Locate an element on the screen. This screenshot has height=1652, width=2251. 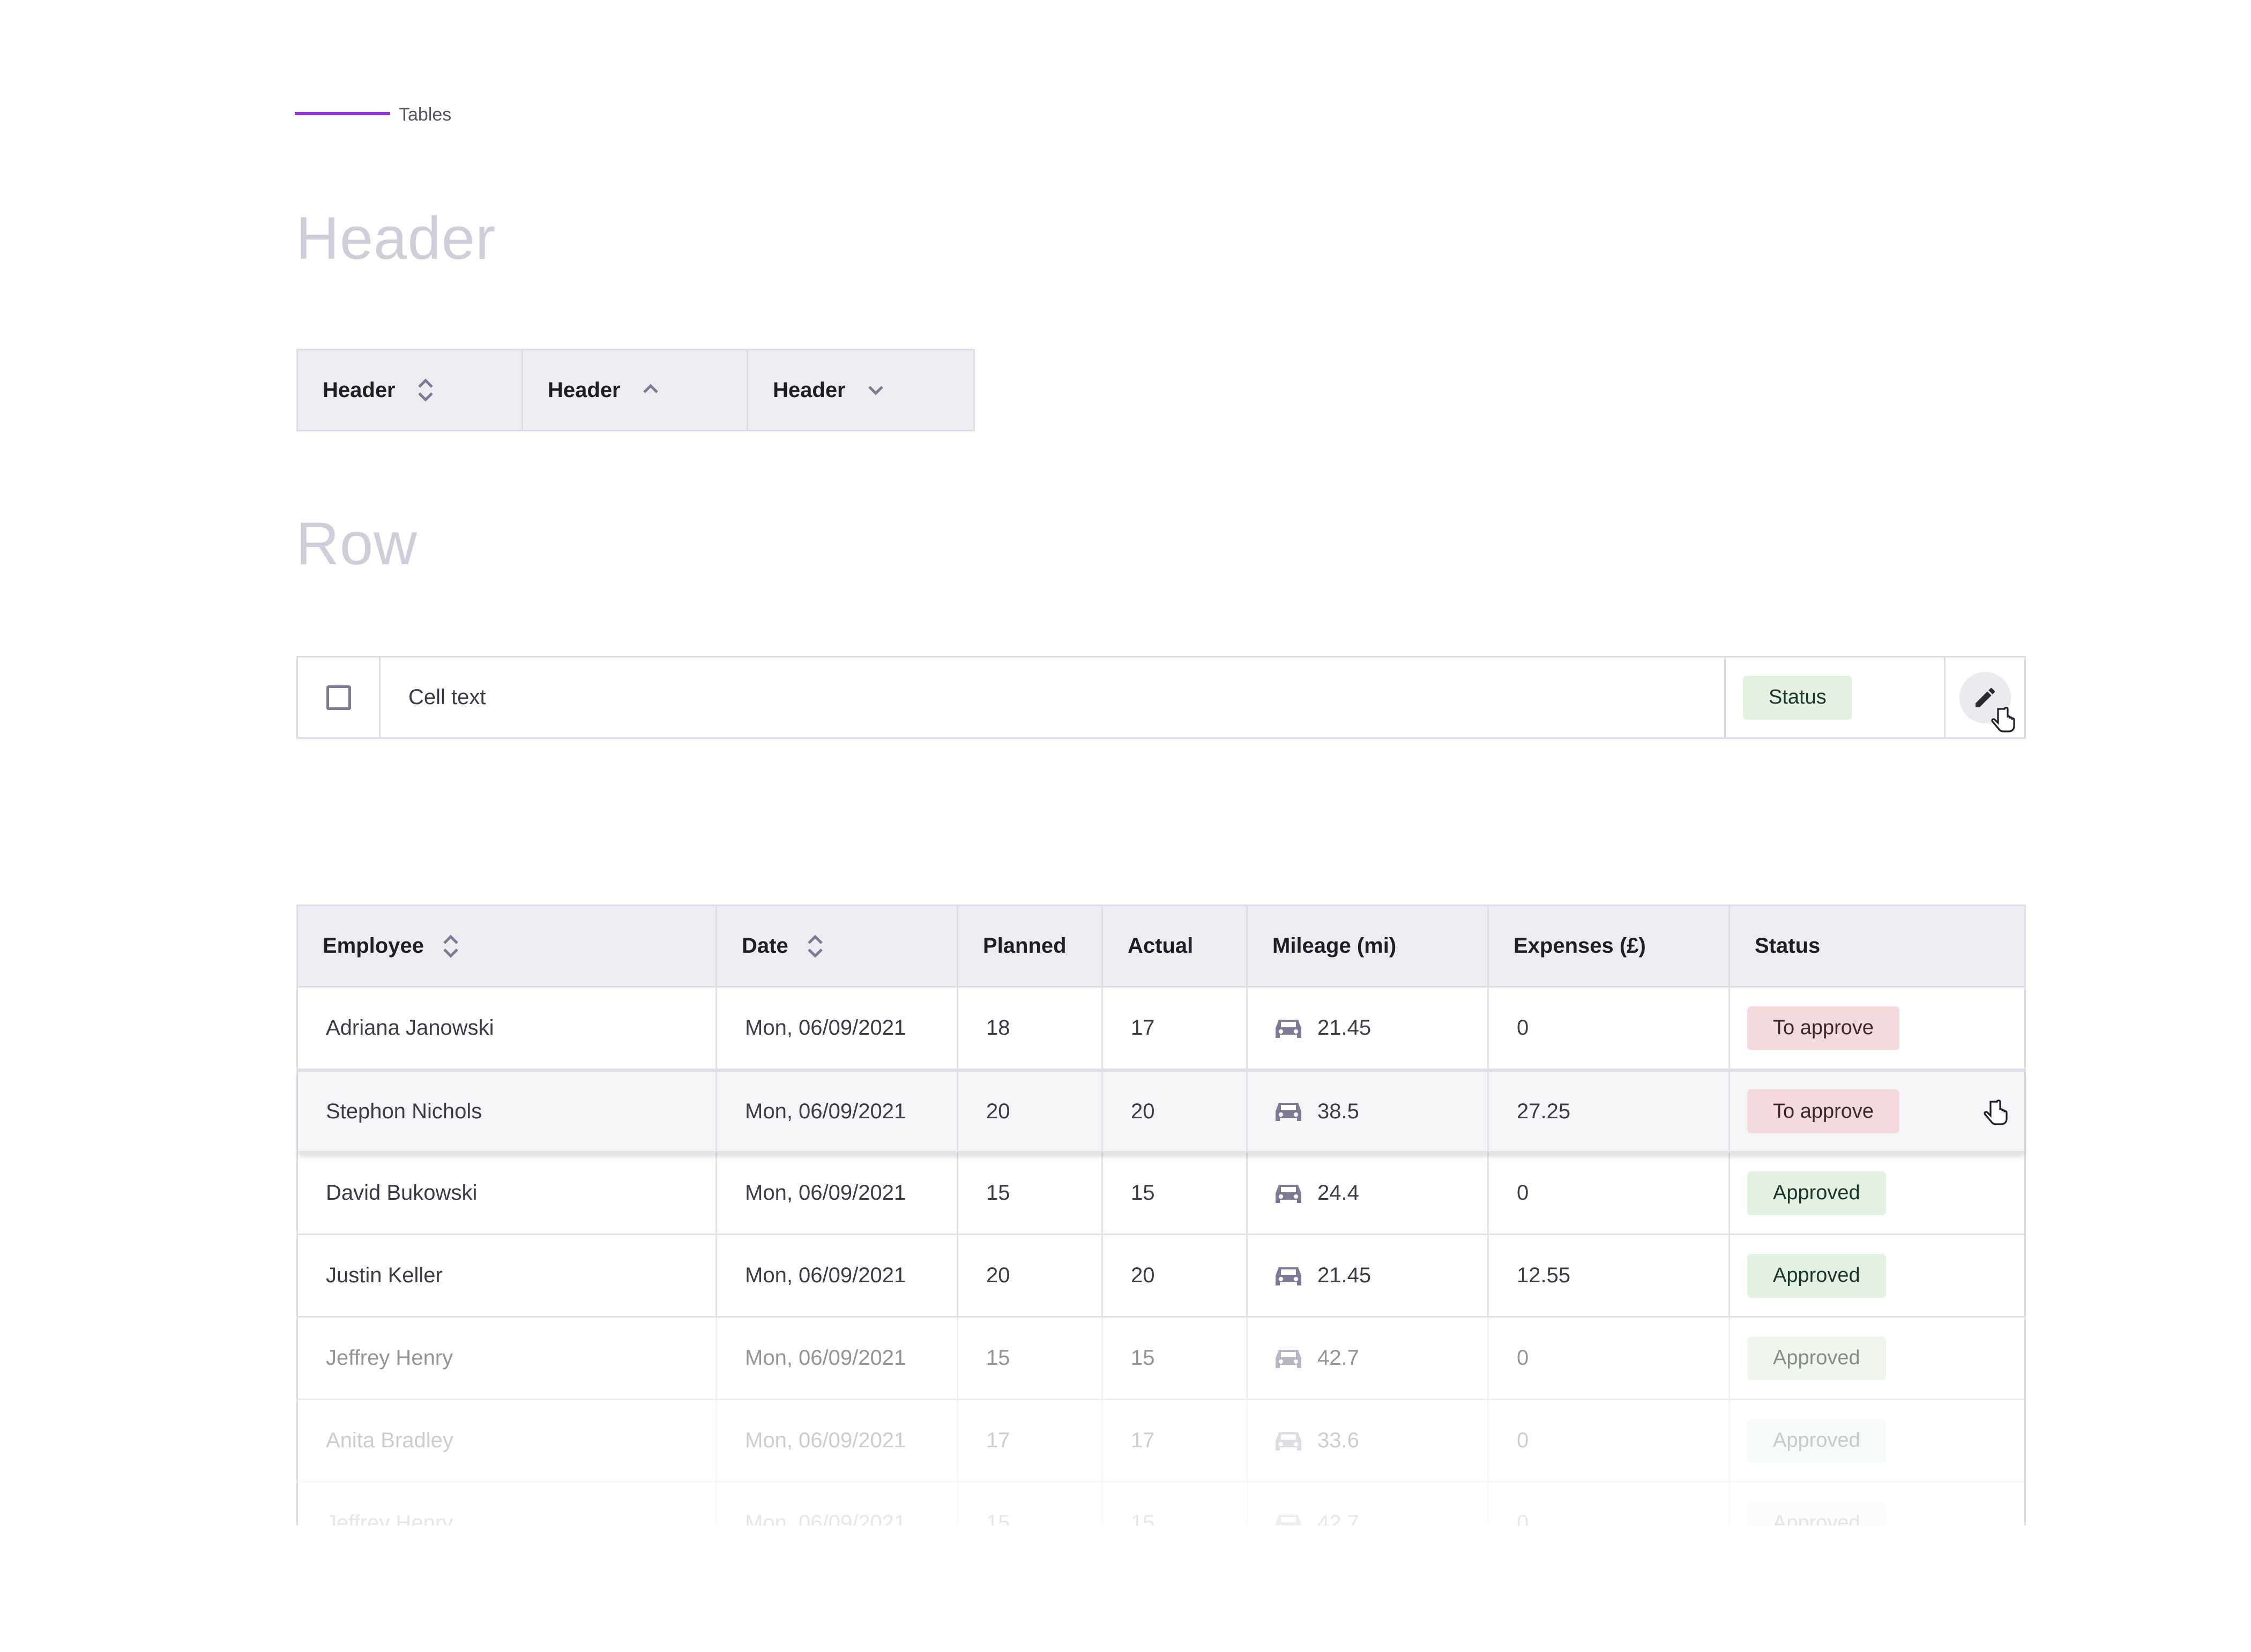
row-checkbox-cell is located at coordinates (339, 697).